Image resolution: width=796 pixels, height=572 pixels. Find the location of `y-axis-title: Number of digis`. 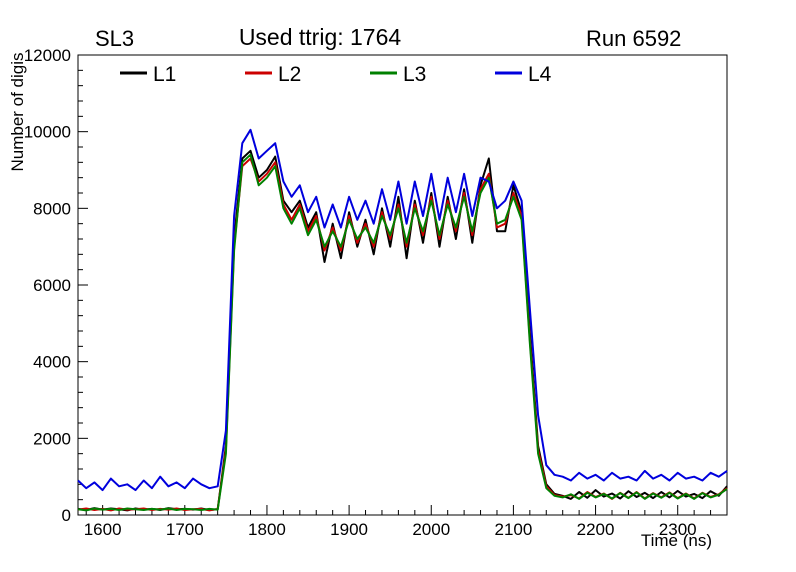

y-axis-title: Number of digis is located at coordinates (17, 112).